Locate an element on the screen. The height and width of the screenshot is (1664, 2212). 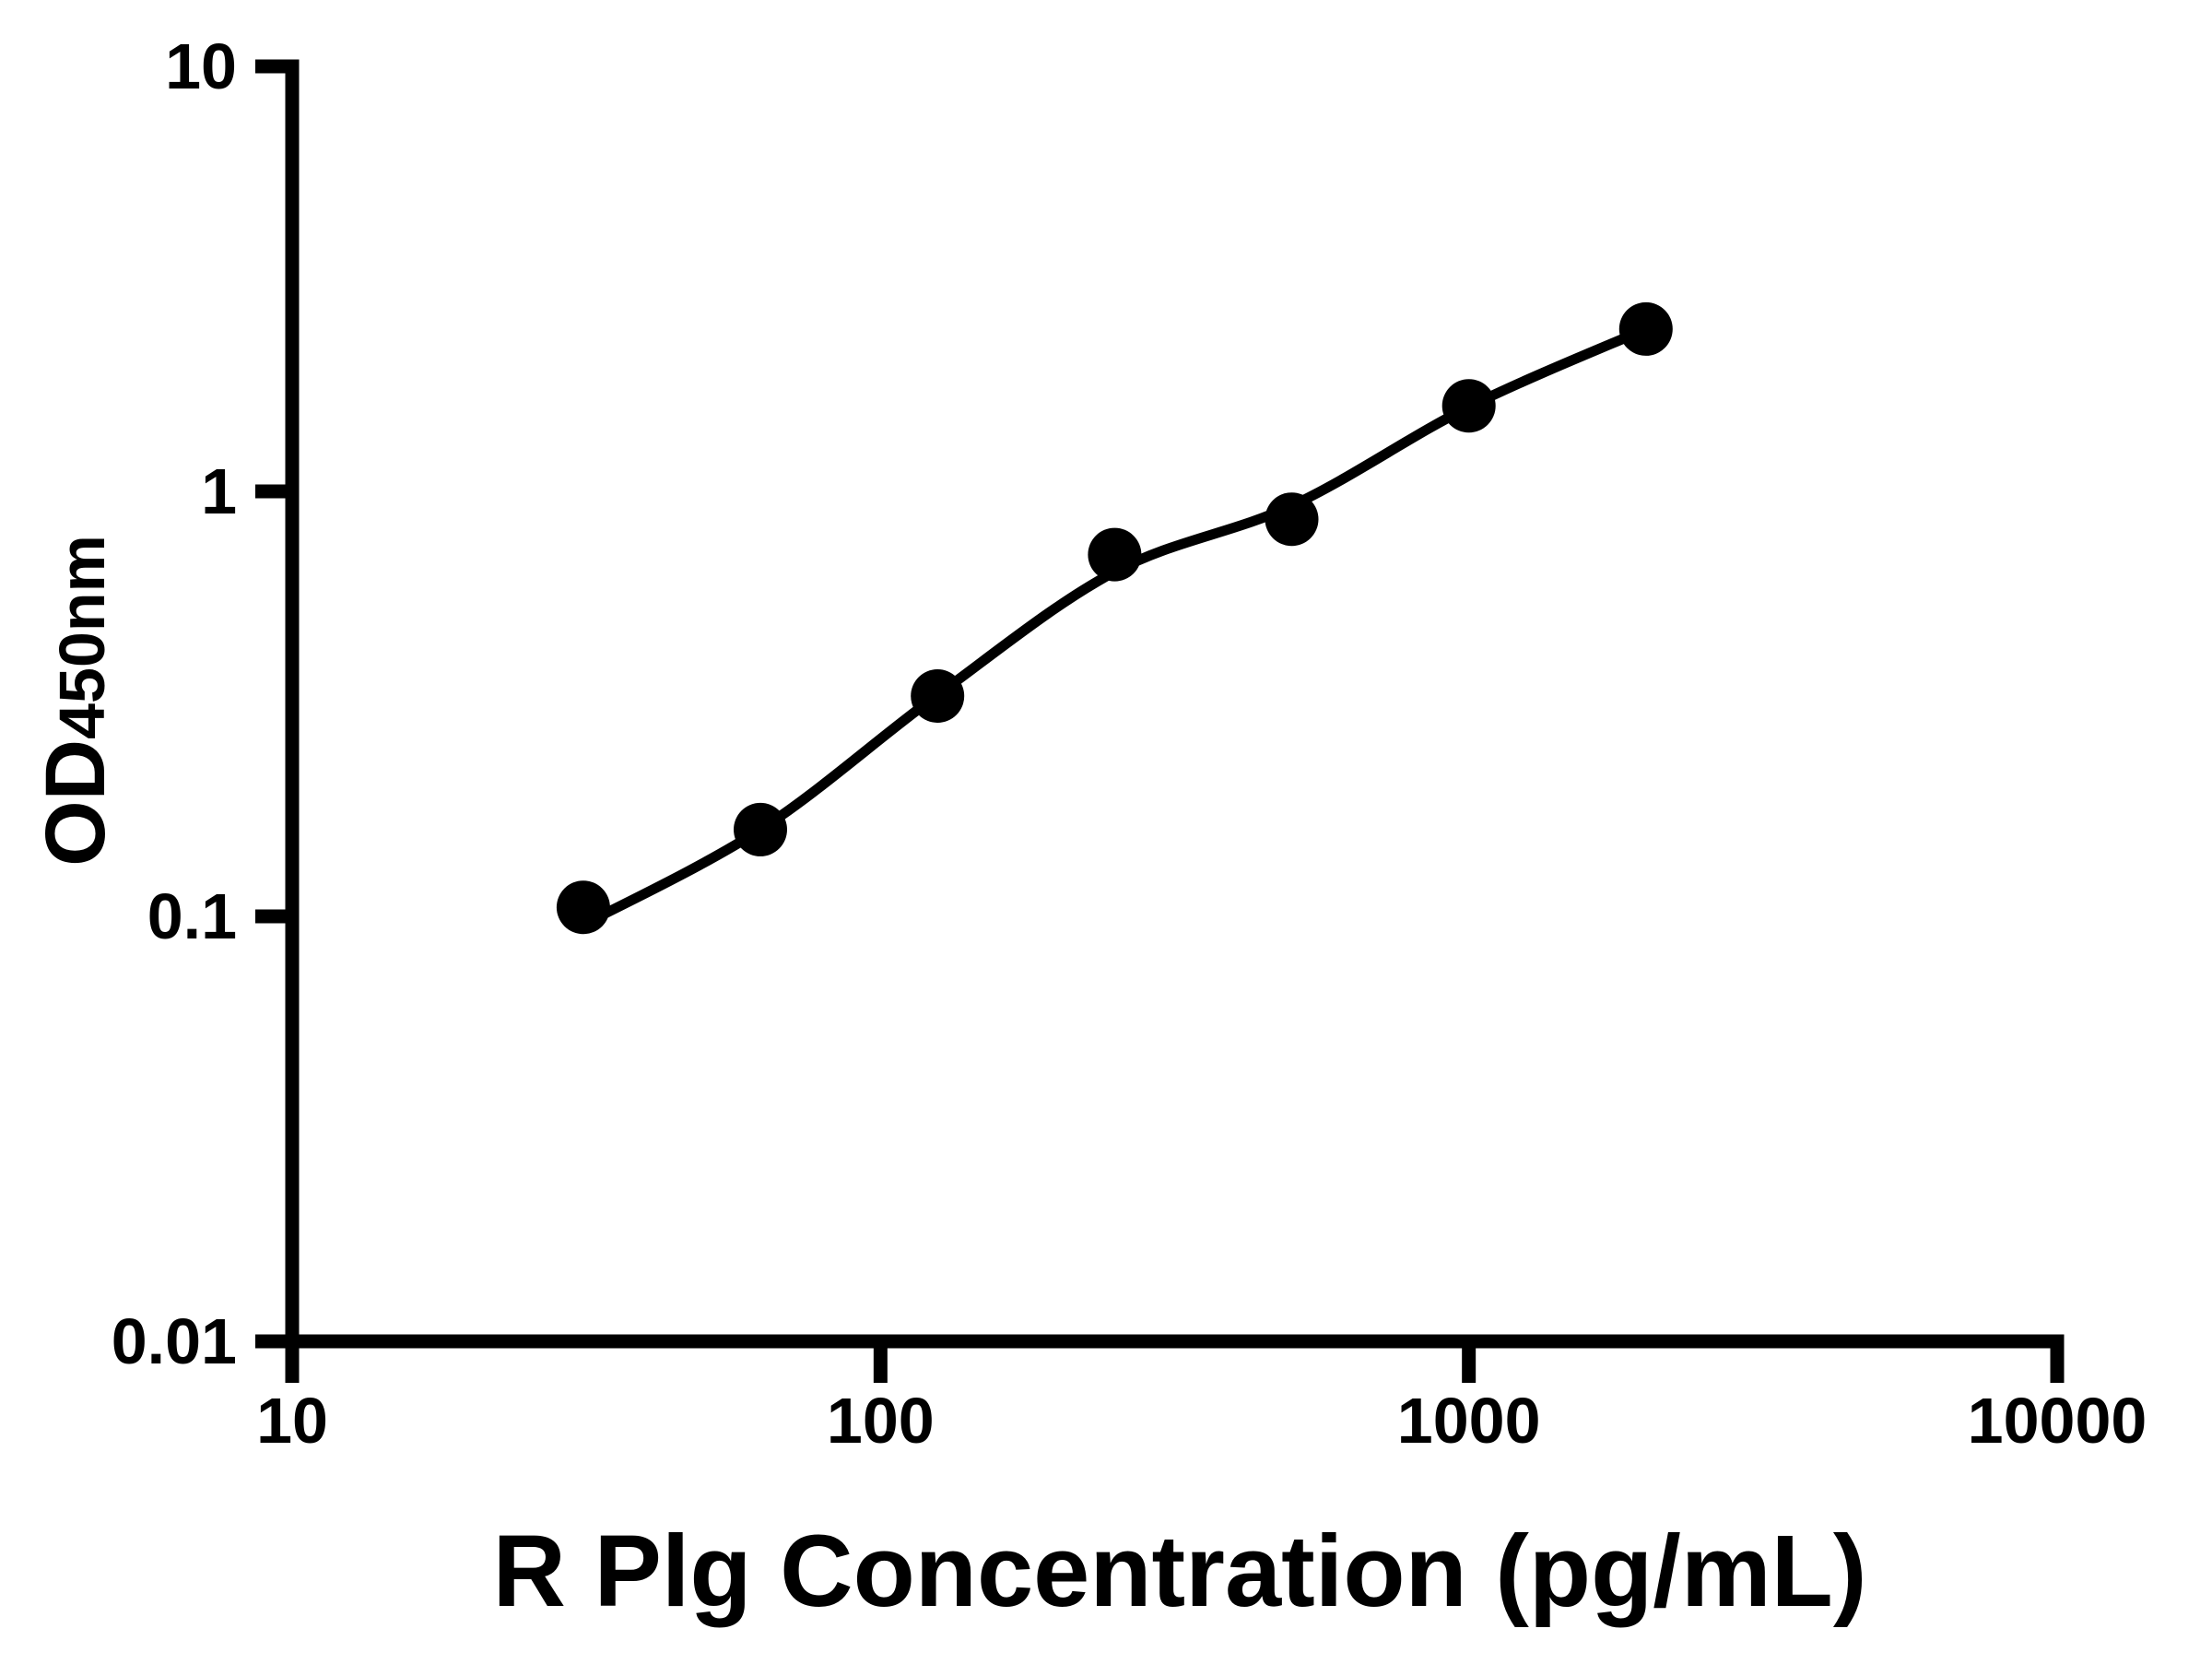
x-tick-label-100: 100 is located at coordinates (881, 1421).